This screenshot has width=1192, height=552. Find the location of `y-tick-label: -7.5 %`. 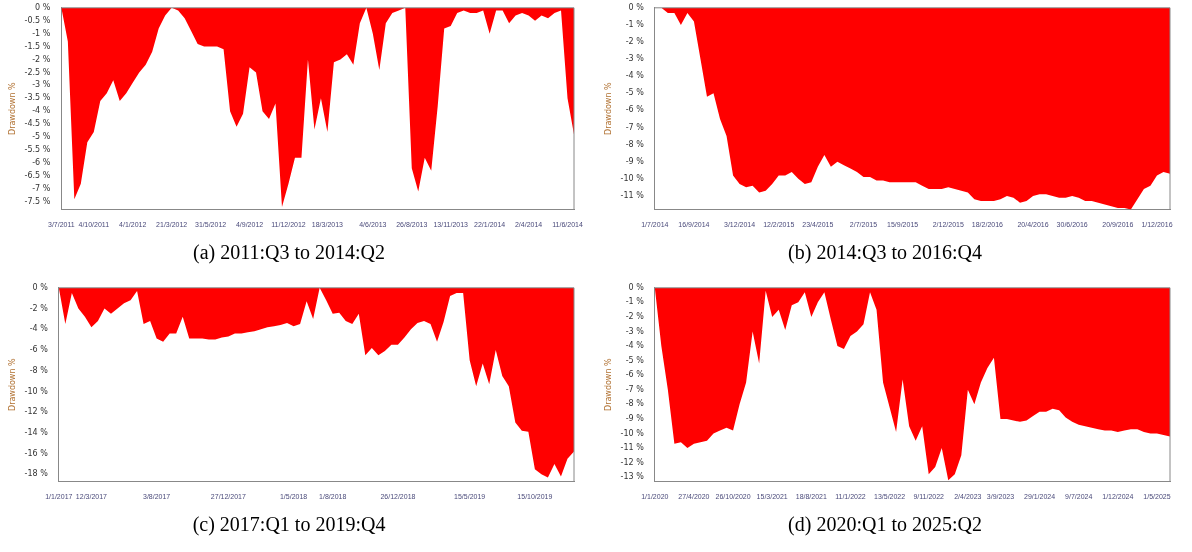

y-tick-label: -7.5 % is located at coordinates (37, 201).